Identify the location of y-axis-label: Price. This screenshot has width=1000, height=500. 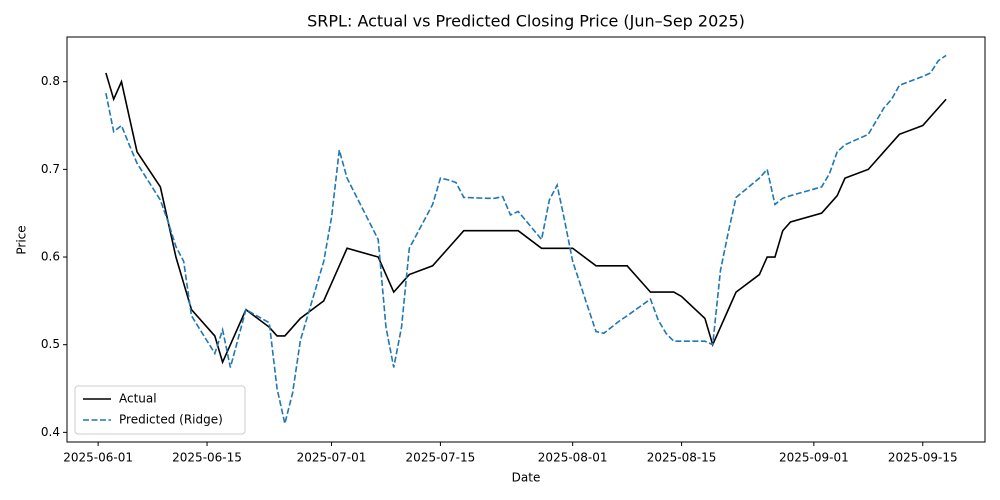
(22, 239).